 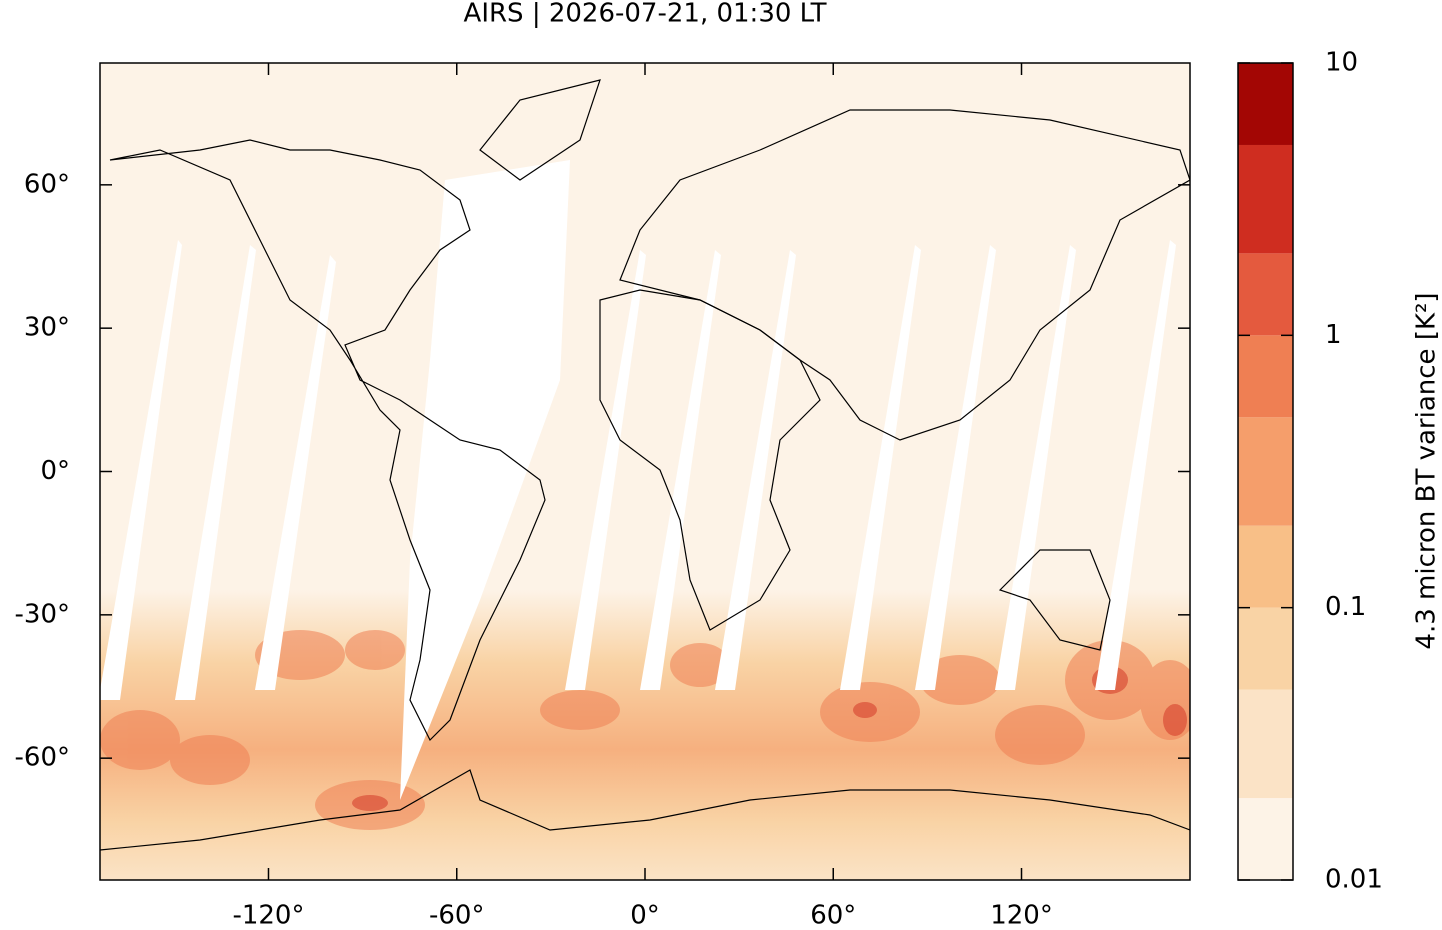 What do you see at coordinates (47, 328) in the screenshot?
I see `y-tick-label: 30°` at bounding box center [47, 328].